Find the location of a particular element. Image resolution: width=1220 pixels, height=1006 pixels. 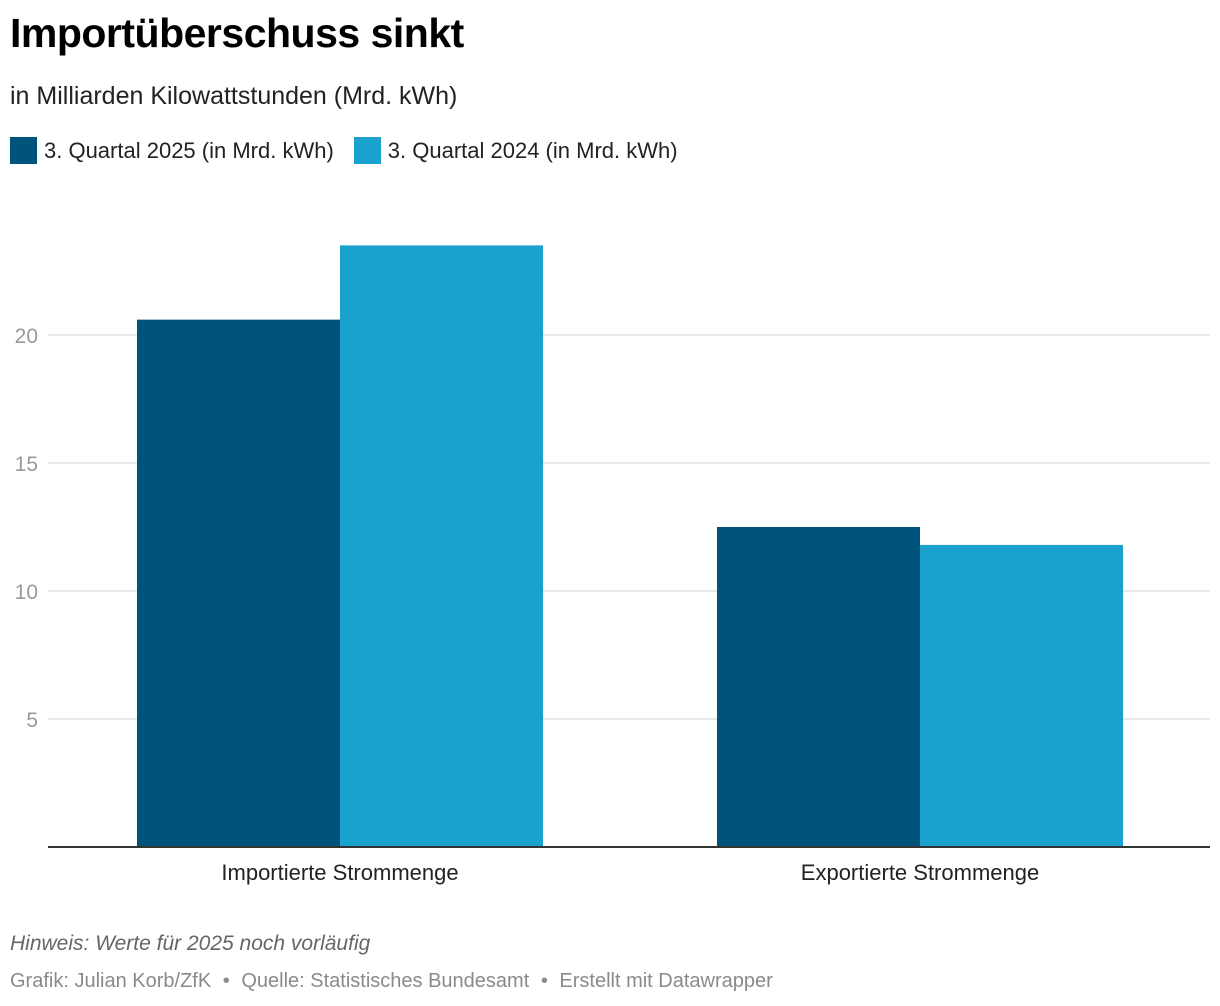

footer-source: Quelle: Statistisches Bundesamt is located at coordinates (385, 981).